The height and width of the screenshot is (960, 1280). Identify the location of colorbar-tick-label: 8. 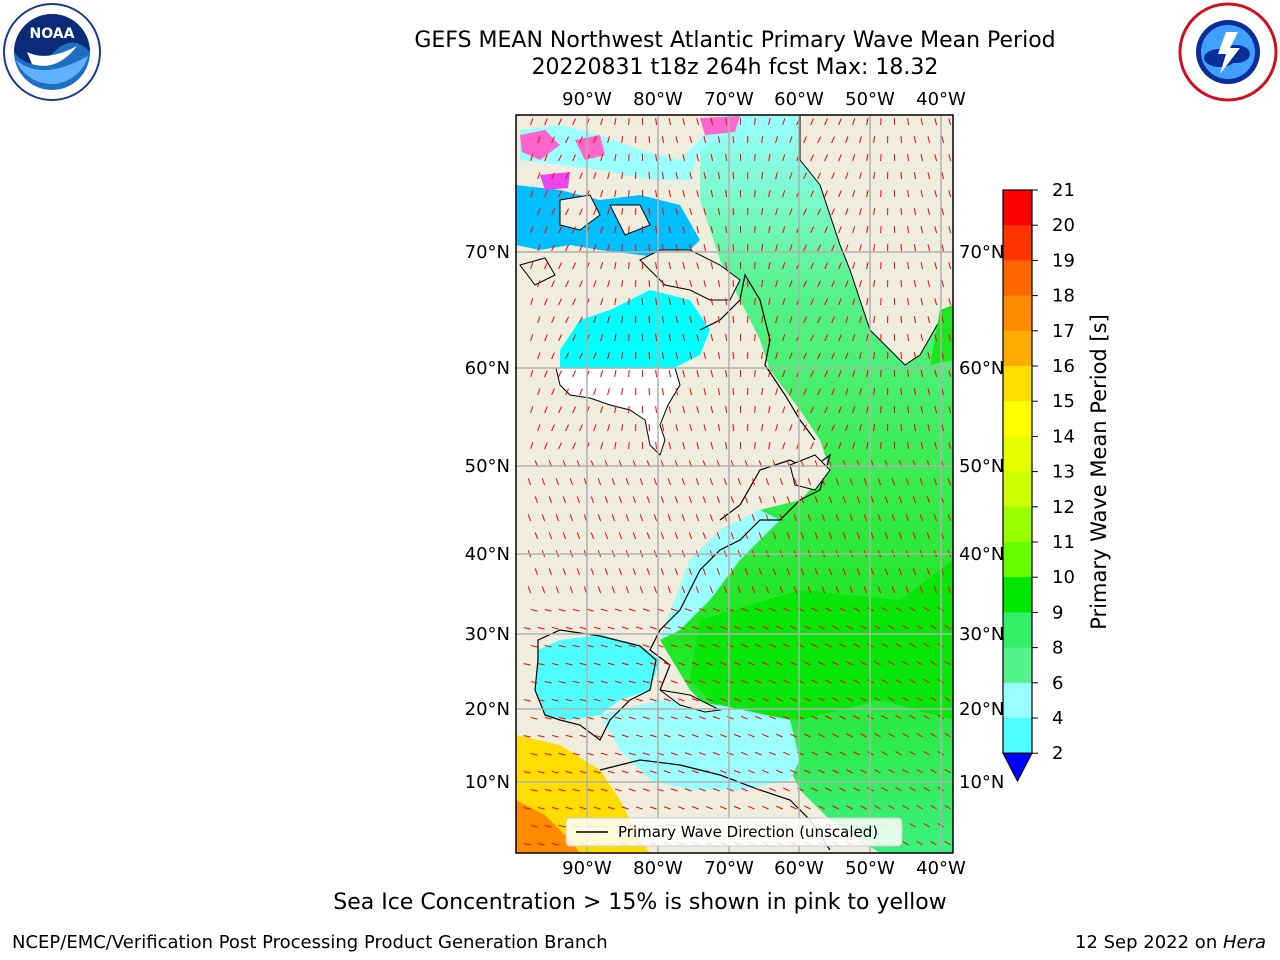
(1057, 648).